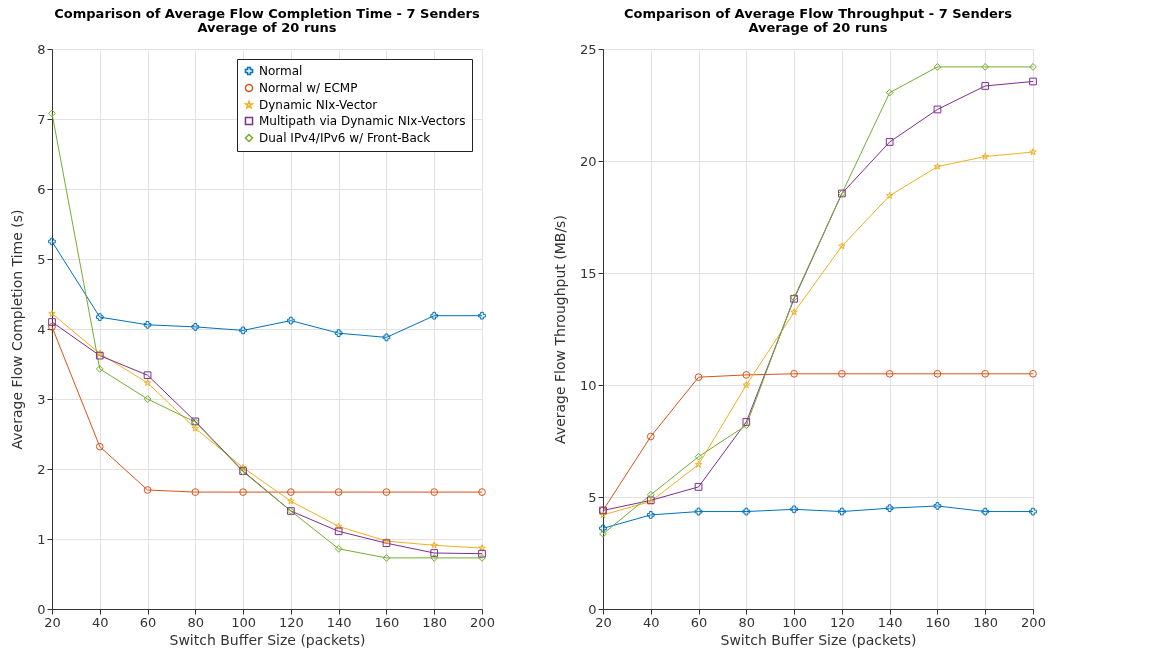 The height and width of the screenshot is (666, 1166). I want to click on y-tick-label: 15, so click(588, 273).